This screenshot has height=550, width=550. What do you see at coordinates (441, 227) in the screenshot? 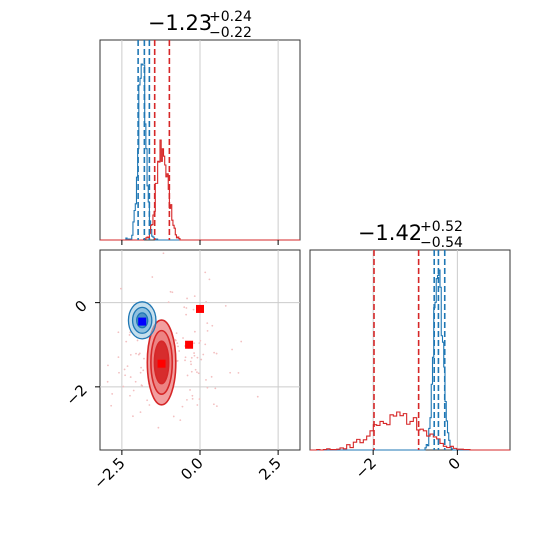
I see `title-plus-err: +0.52` at bounding box center [441, 227].